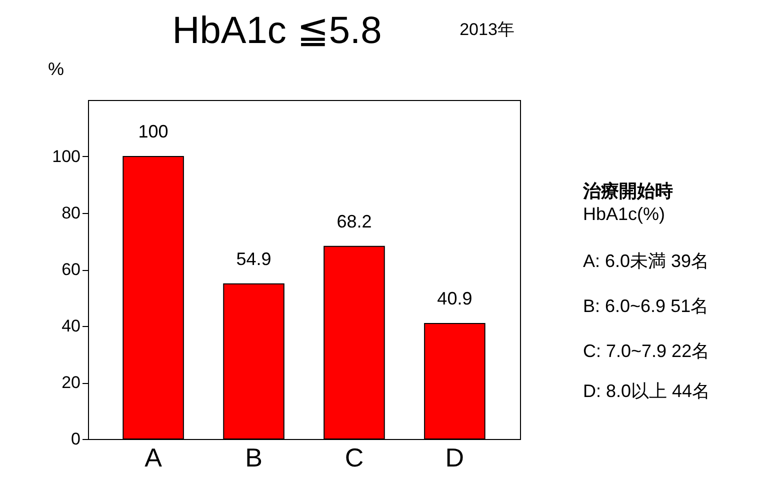  I want to click on y-tick-label: 60, so click(71, 269).